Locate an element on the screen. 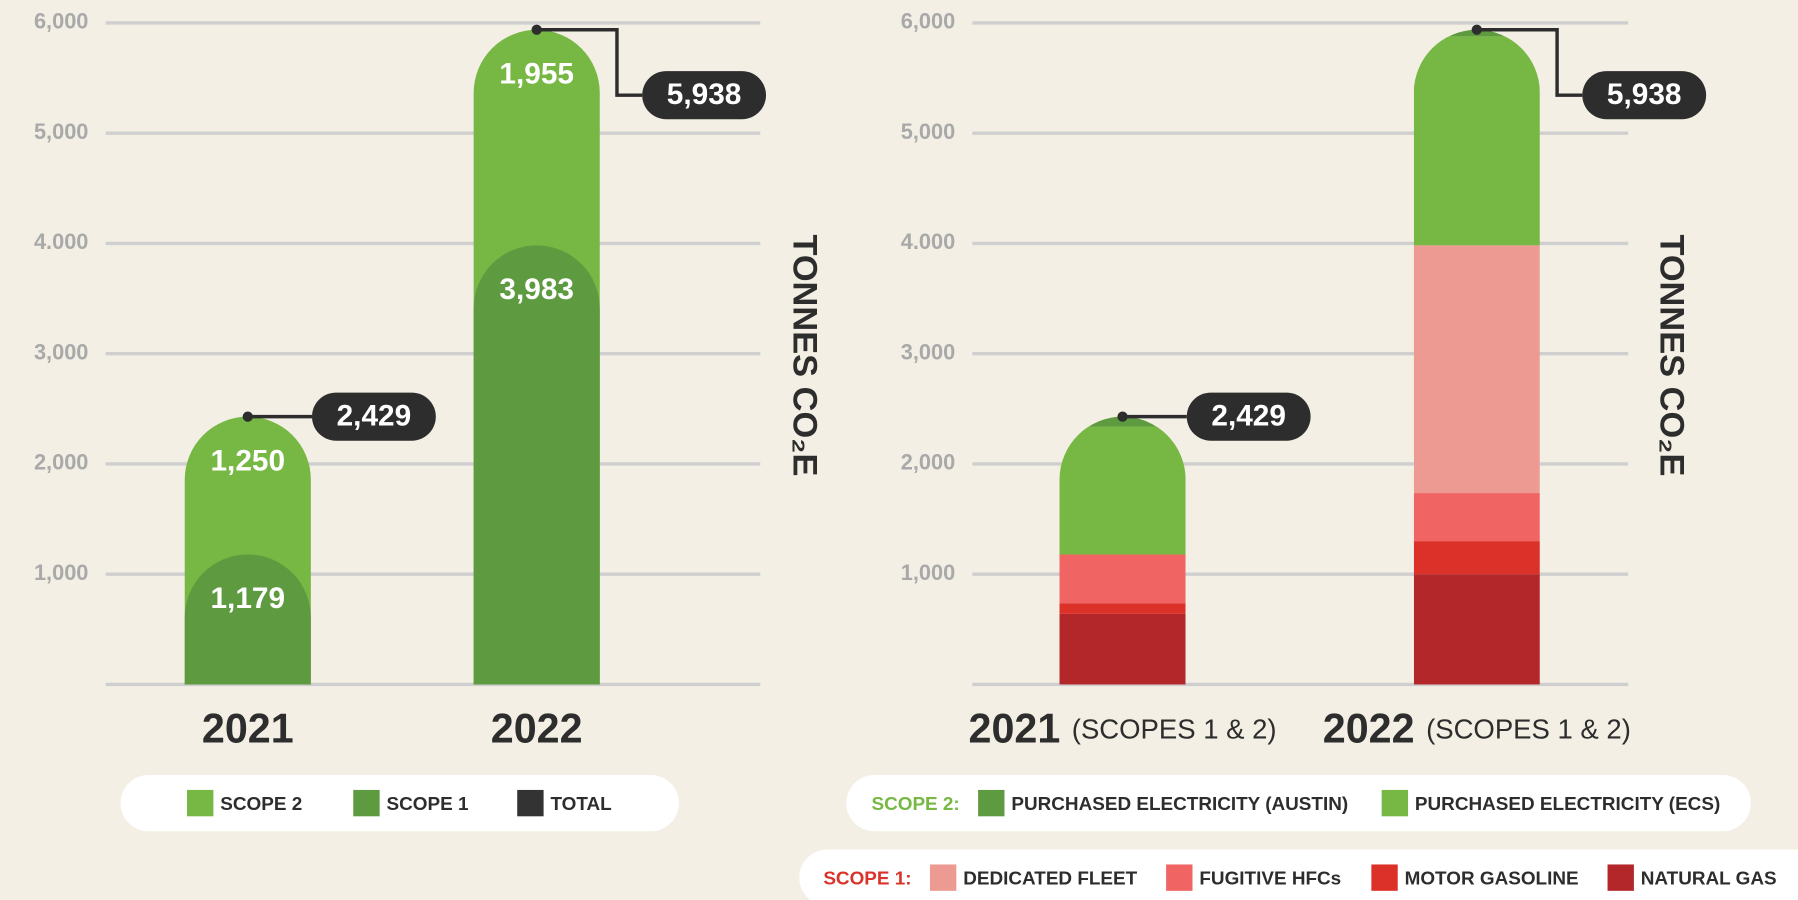 Image resolution: width=1798 pixels, height=900 pixels. legend-group-label: SCOPE 2: is located at coordinates (915, 804).